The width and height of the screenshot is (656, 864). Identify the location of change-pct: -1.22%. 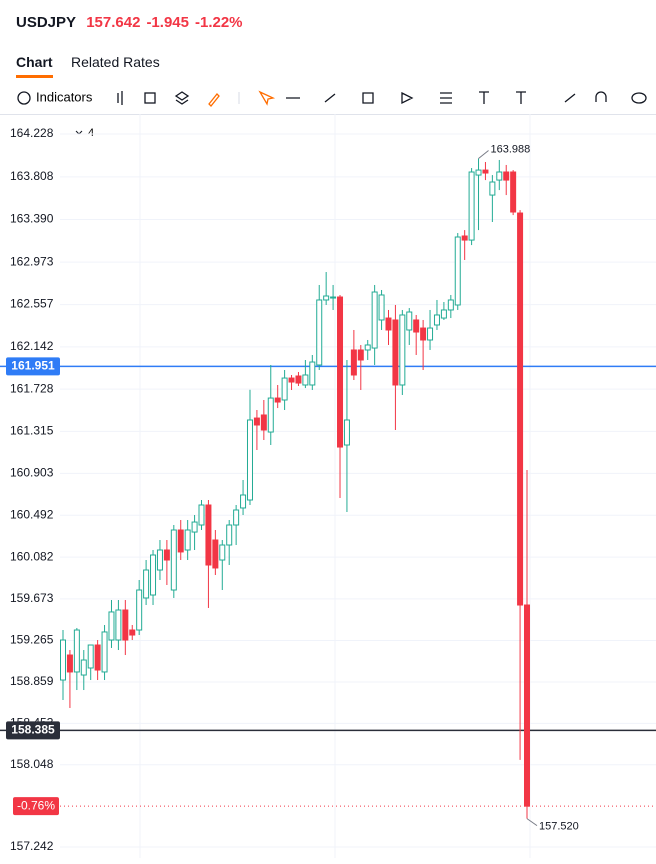
(218, 22).